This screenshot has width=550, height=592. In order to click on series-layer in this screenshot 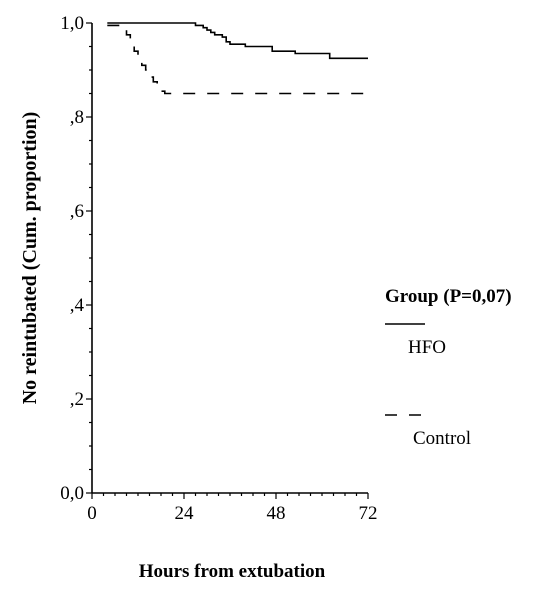, I will do `click(237, 58)`.